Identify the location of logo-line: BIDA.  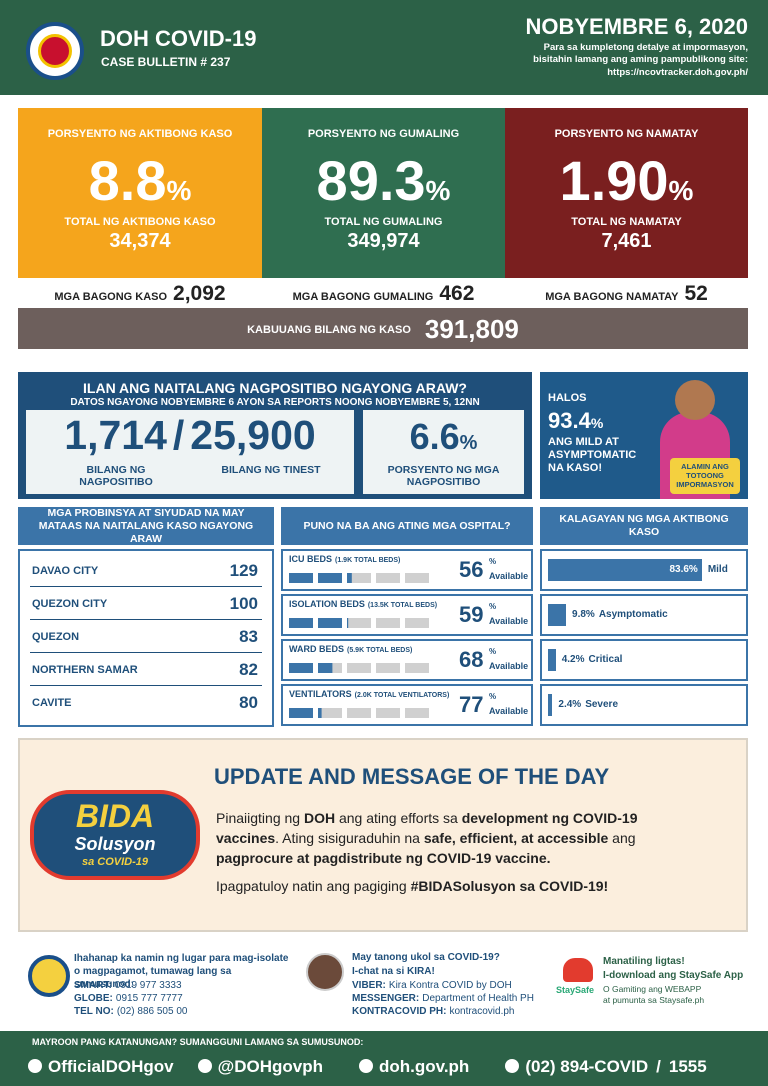
(115, 816).